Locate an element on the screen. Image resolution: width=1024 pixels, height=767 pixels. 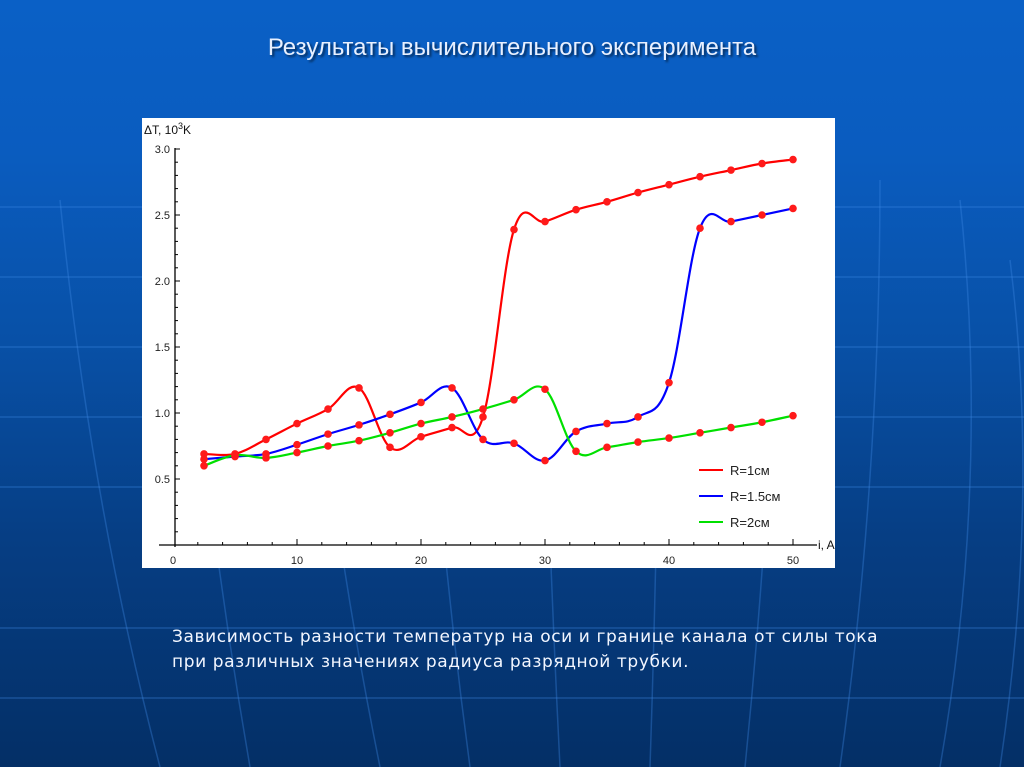
x-tick-label: 20 is located at coordinates (421, 561).